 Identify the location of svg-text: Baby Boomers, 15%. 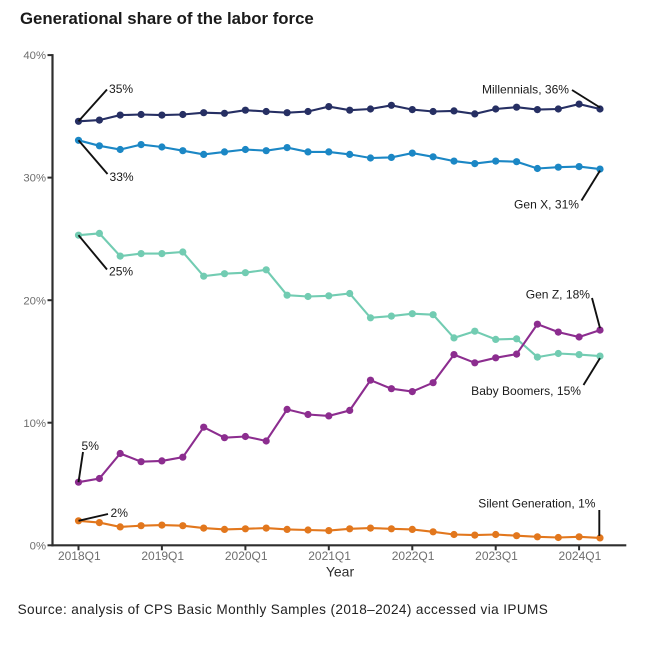
(526, 391).